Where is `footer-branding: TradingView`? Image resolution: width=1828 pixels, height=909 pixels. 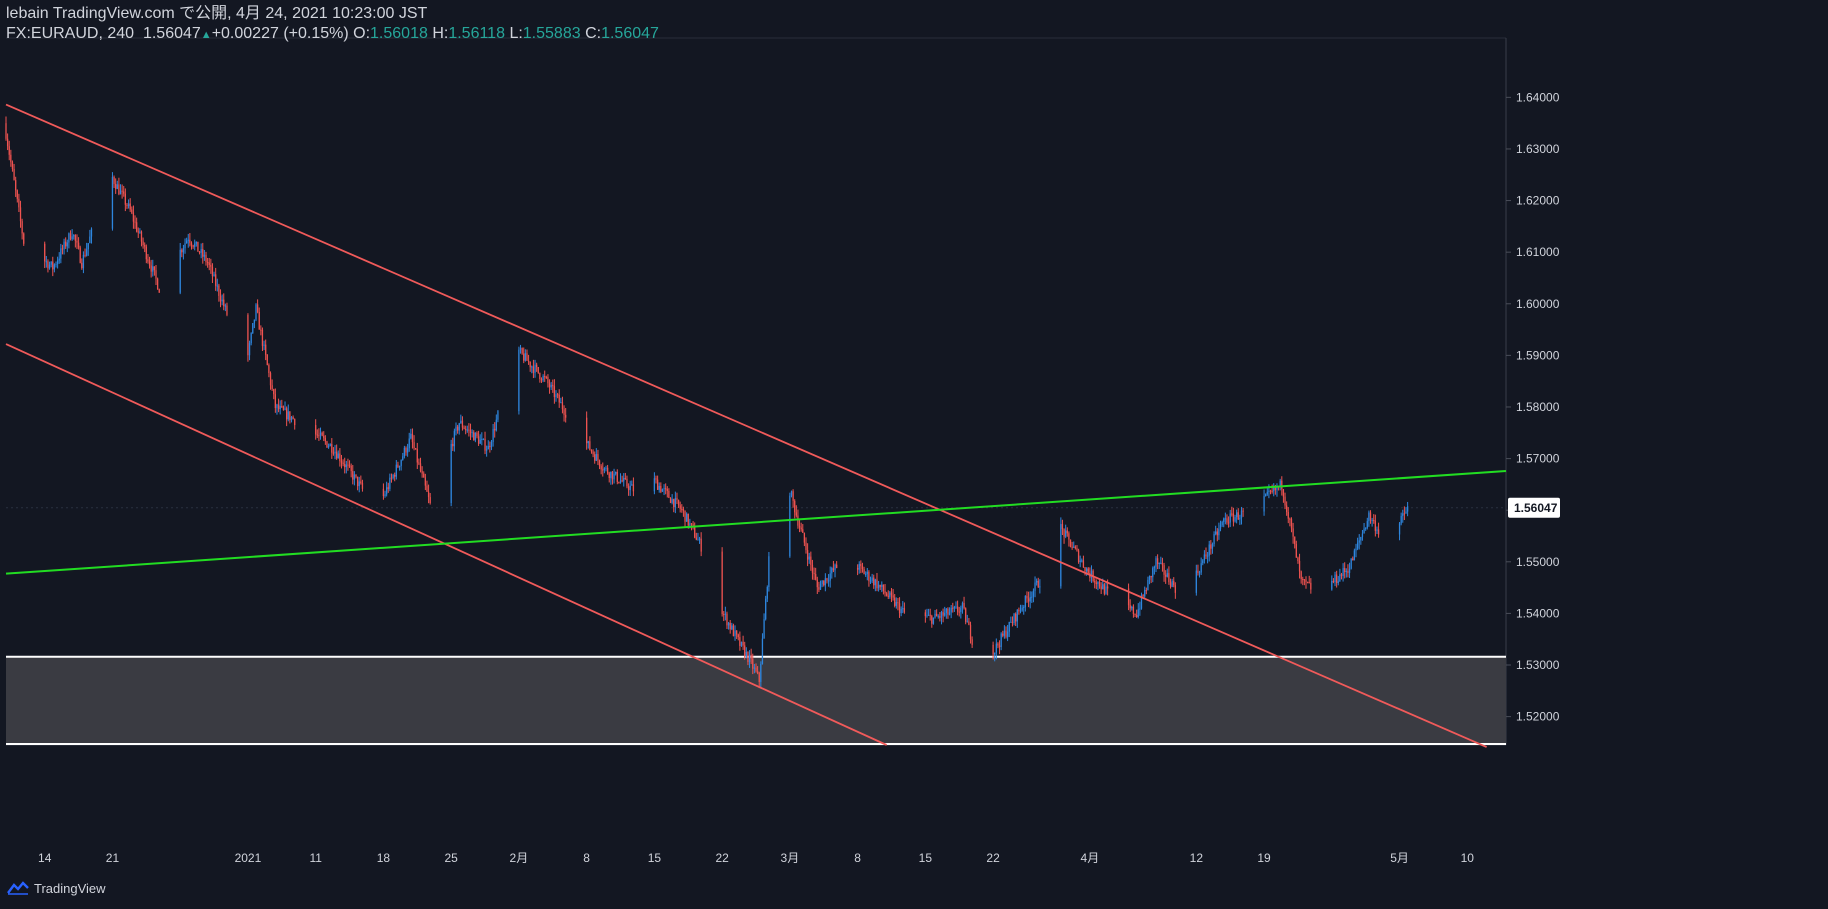 footer-branding: TradingView is located at coordinates (56, 888).